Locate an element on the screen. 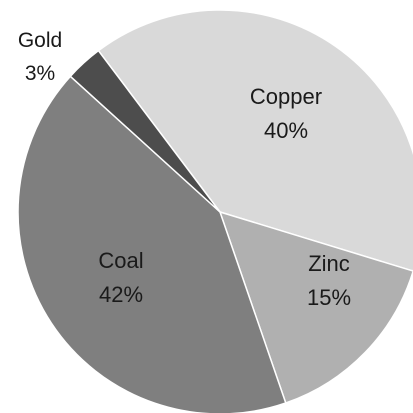 The image size is (413, 413). slice-label-zinc: Zinc is located at coordinates (329, 263).